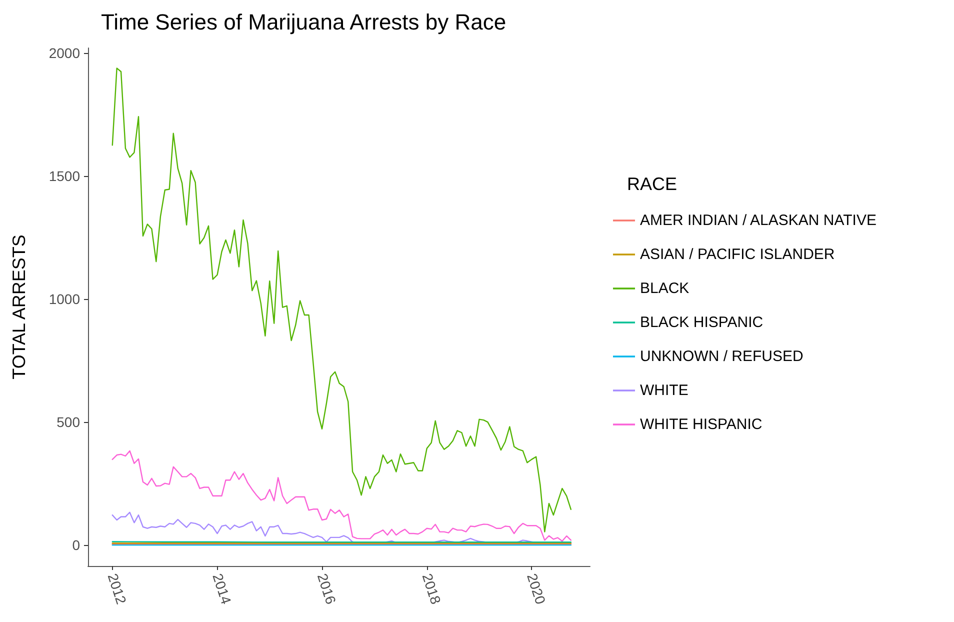  What do you see at coordinates (536, 589) in the screenshot?
I see `x-tick-label: 2020` at bounding box center [536, 589].